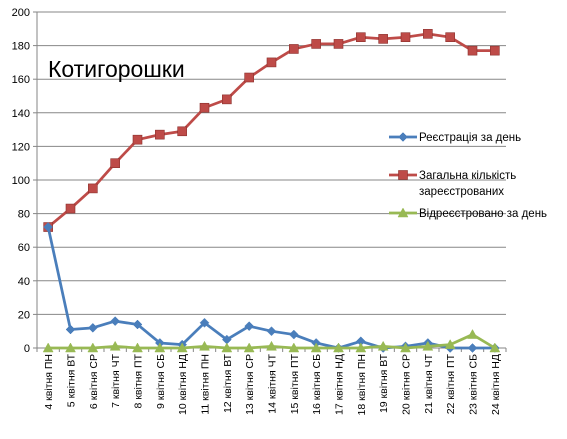 The width and height of the screenshot is (567, 439). Describe the element at coordinates (183, 384) in the screenshot. I see `x-tick-label: 10 квітня НД` at that location.